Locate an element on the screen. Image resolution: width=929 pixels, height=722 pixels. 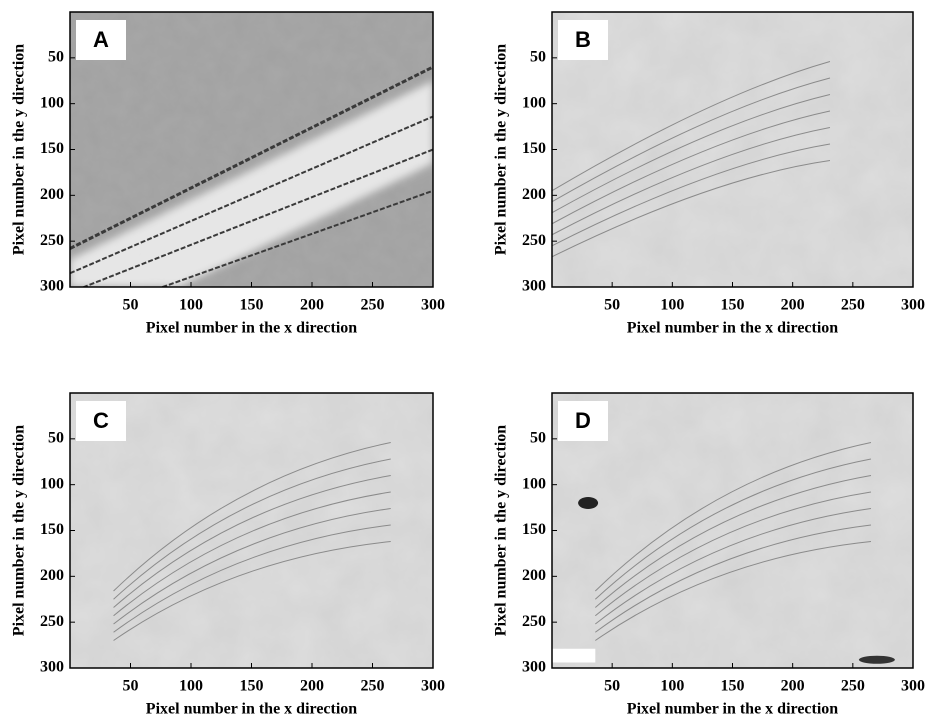
panel-letter: B is located at coordinates (583, 39).